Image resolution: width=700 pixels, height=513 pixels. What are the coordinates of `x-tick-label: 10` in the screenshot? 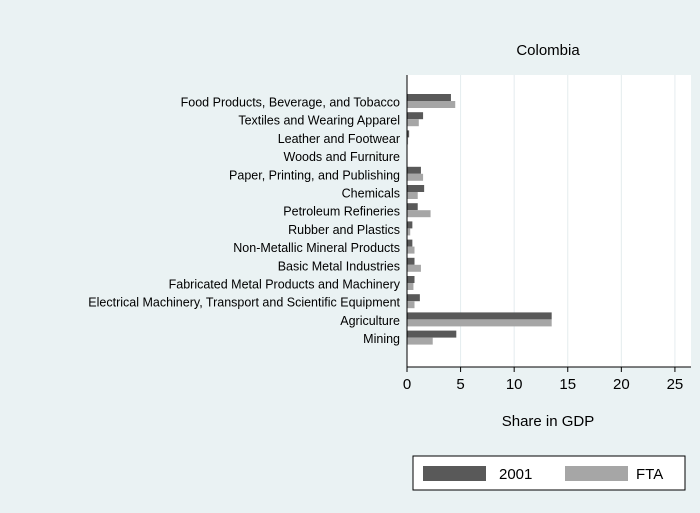 It's located at (514, 384).